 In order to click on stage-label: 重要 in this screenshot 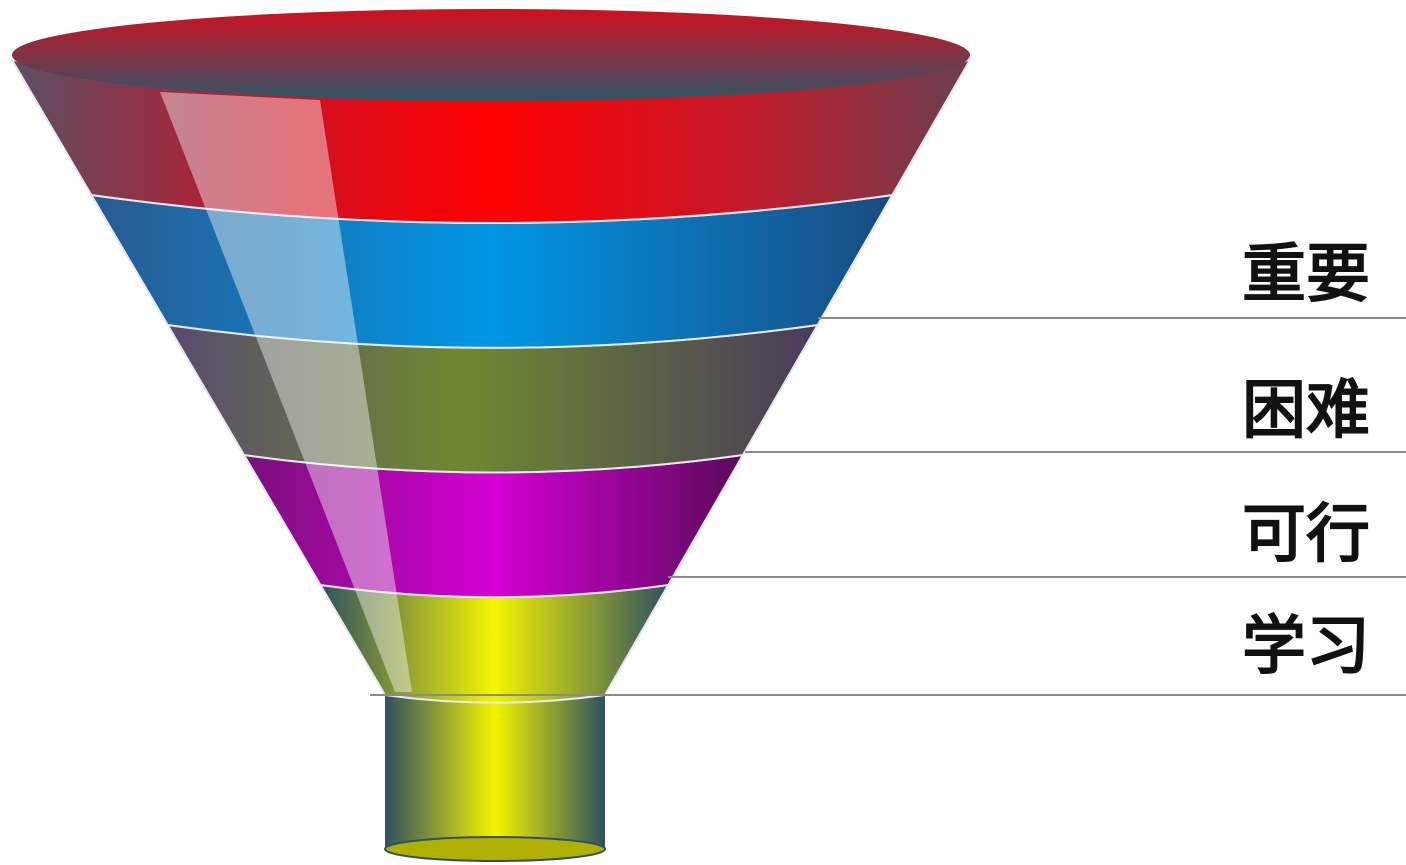, I will do `click(1306, 275)`.